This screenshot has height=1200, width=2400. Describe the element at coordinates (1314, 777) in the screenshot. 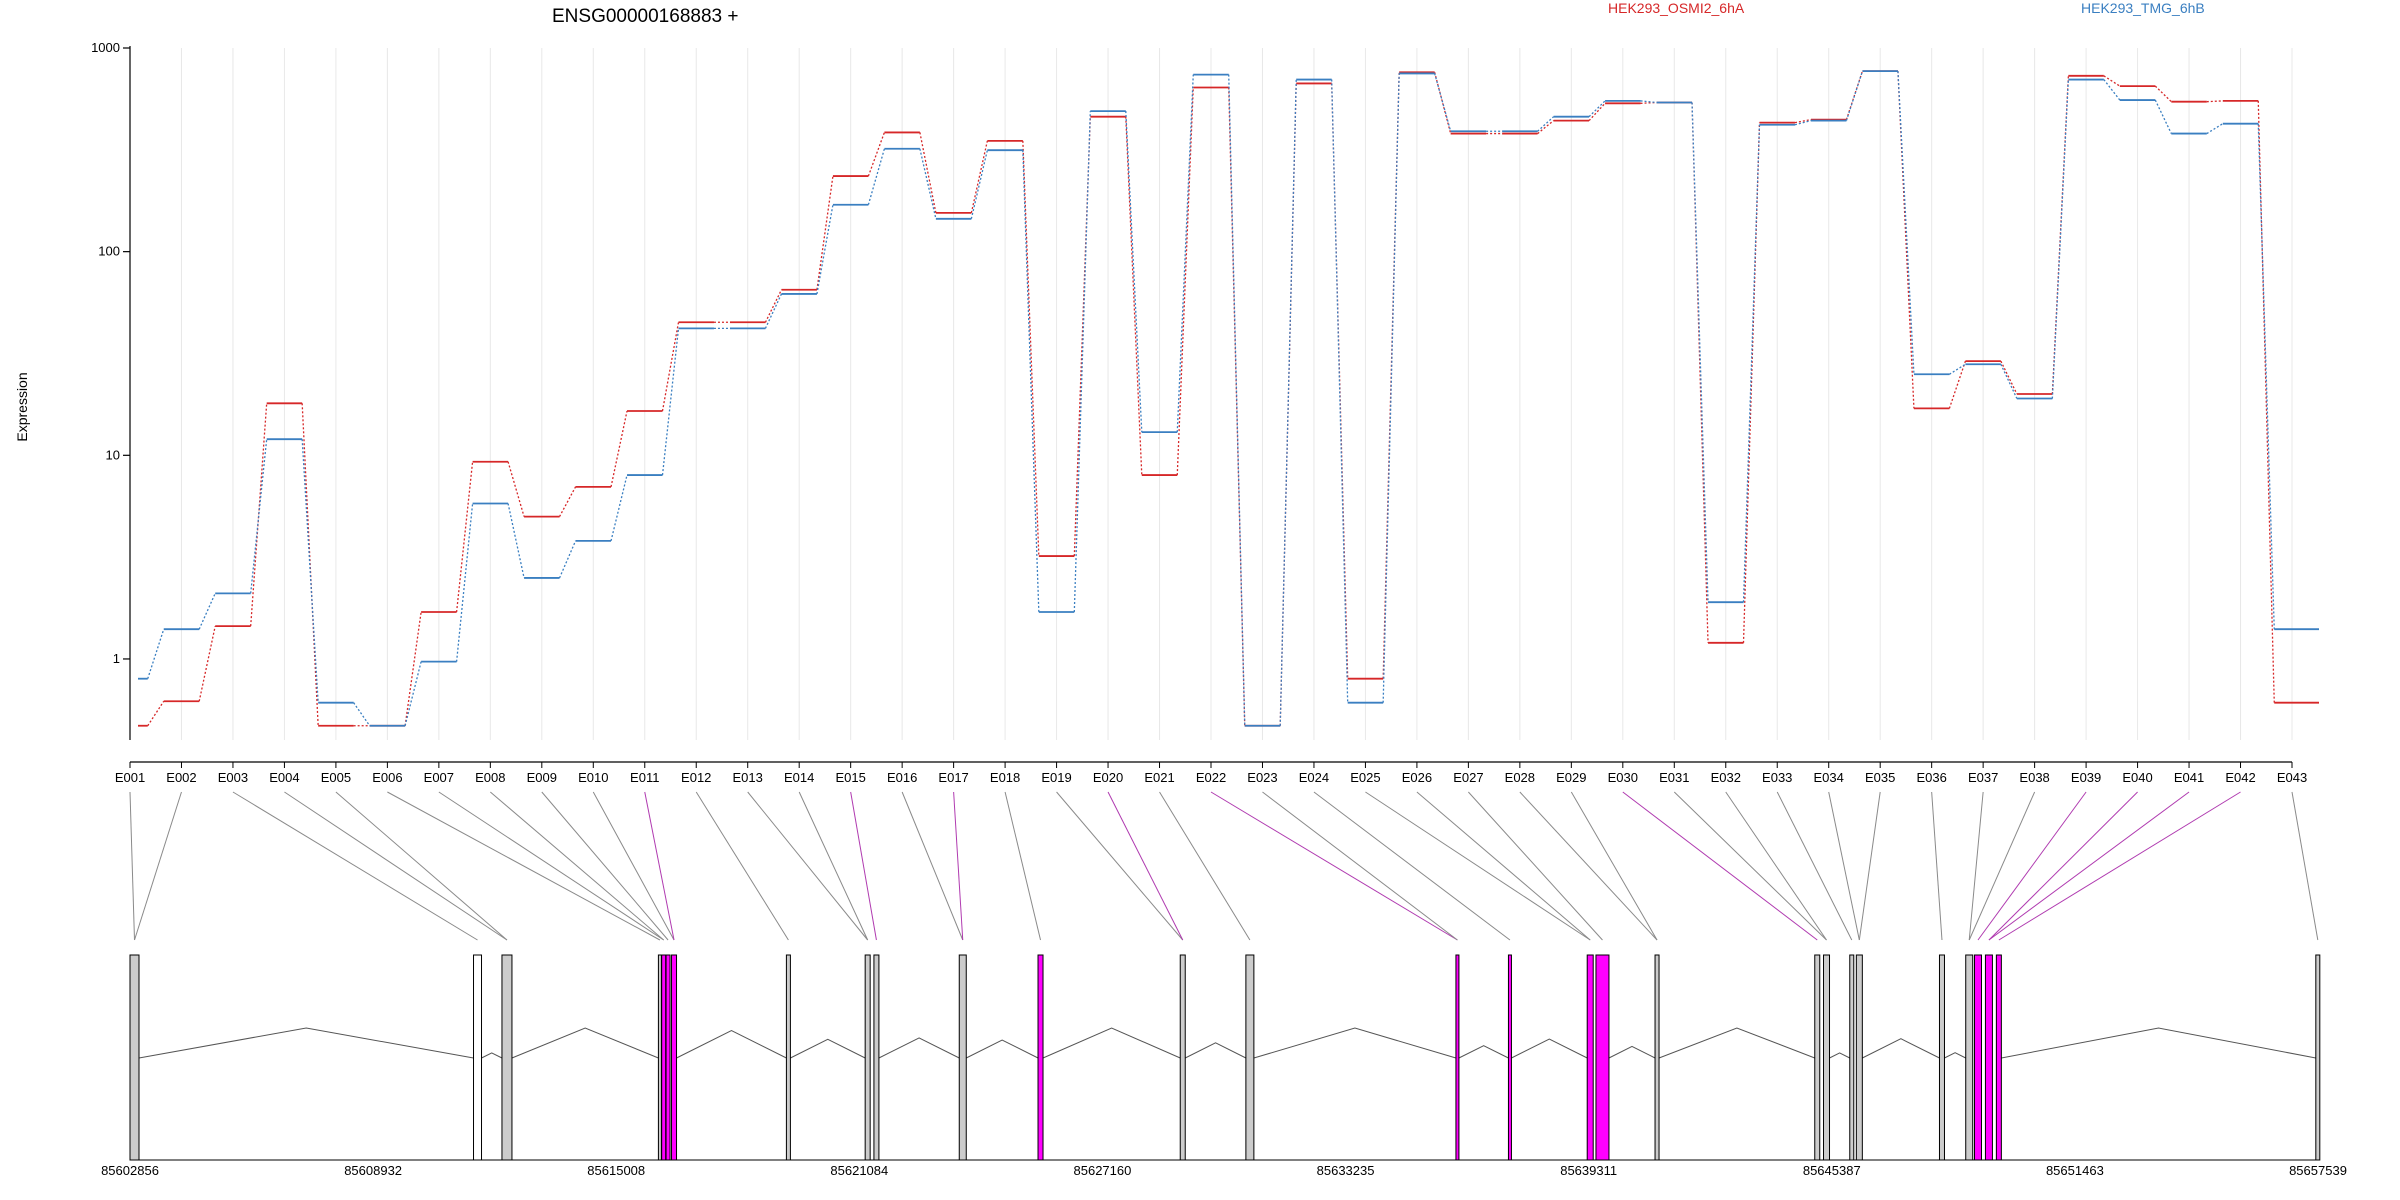

I see `exon-label: E024` at that location.